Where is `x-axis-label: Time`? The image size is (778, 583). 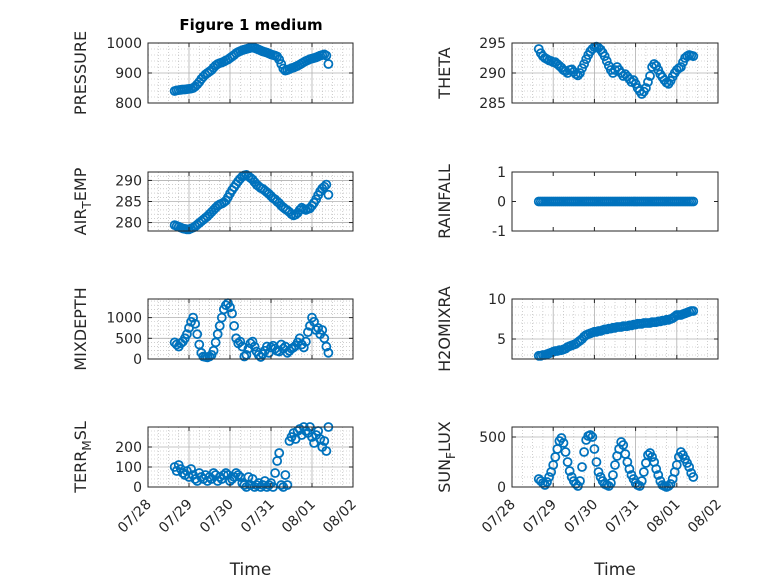 x-axis-label: Time is located at coordinates (250, 570).